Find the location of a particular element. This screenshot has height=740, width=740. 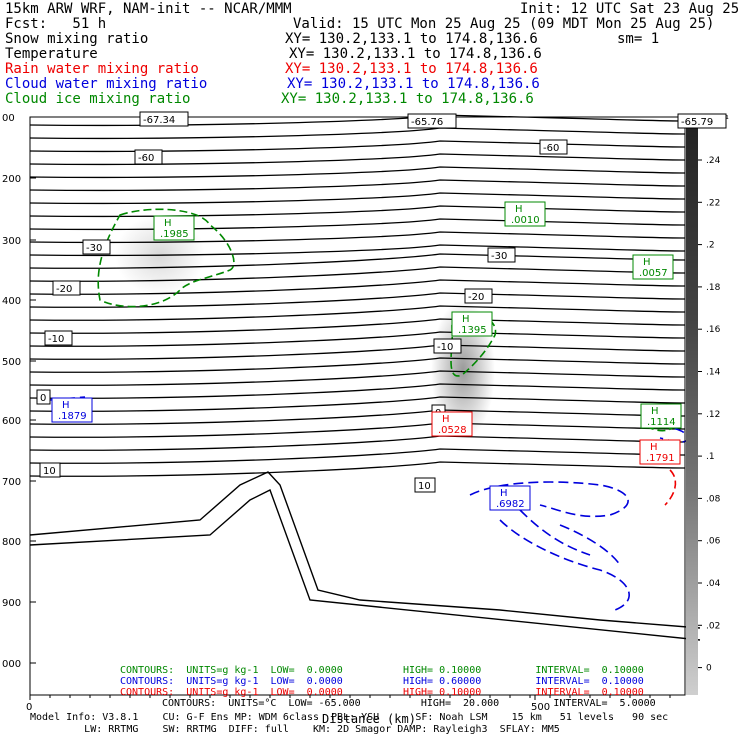

maximum-value: .1879 is located at coordinates (72, 416).